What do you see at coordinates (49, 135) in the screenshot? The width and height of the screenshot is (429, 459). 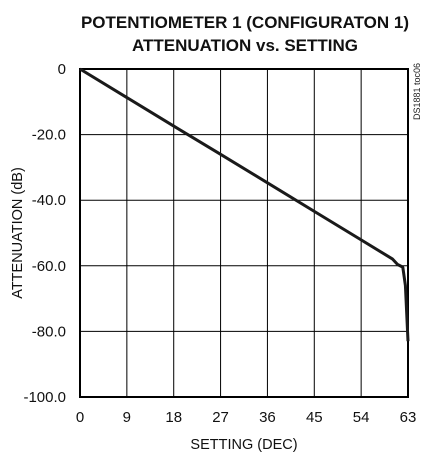 I see `y-tick-label: -20.0` at bounding box center [49, 135].